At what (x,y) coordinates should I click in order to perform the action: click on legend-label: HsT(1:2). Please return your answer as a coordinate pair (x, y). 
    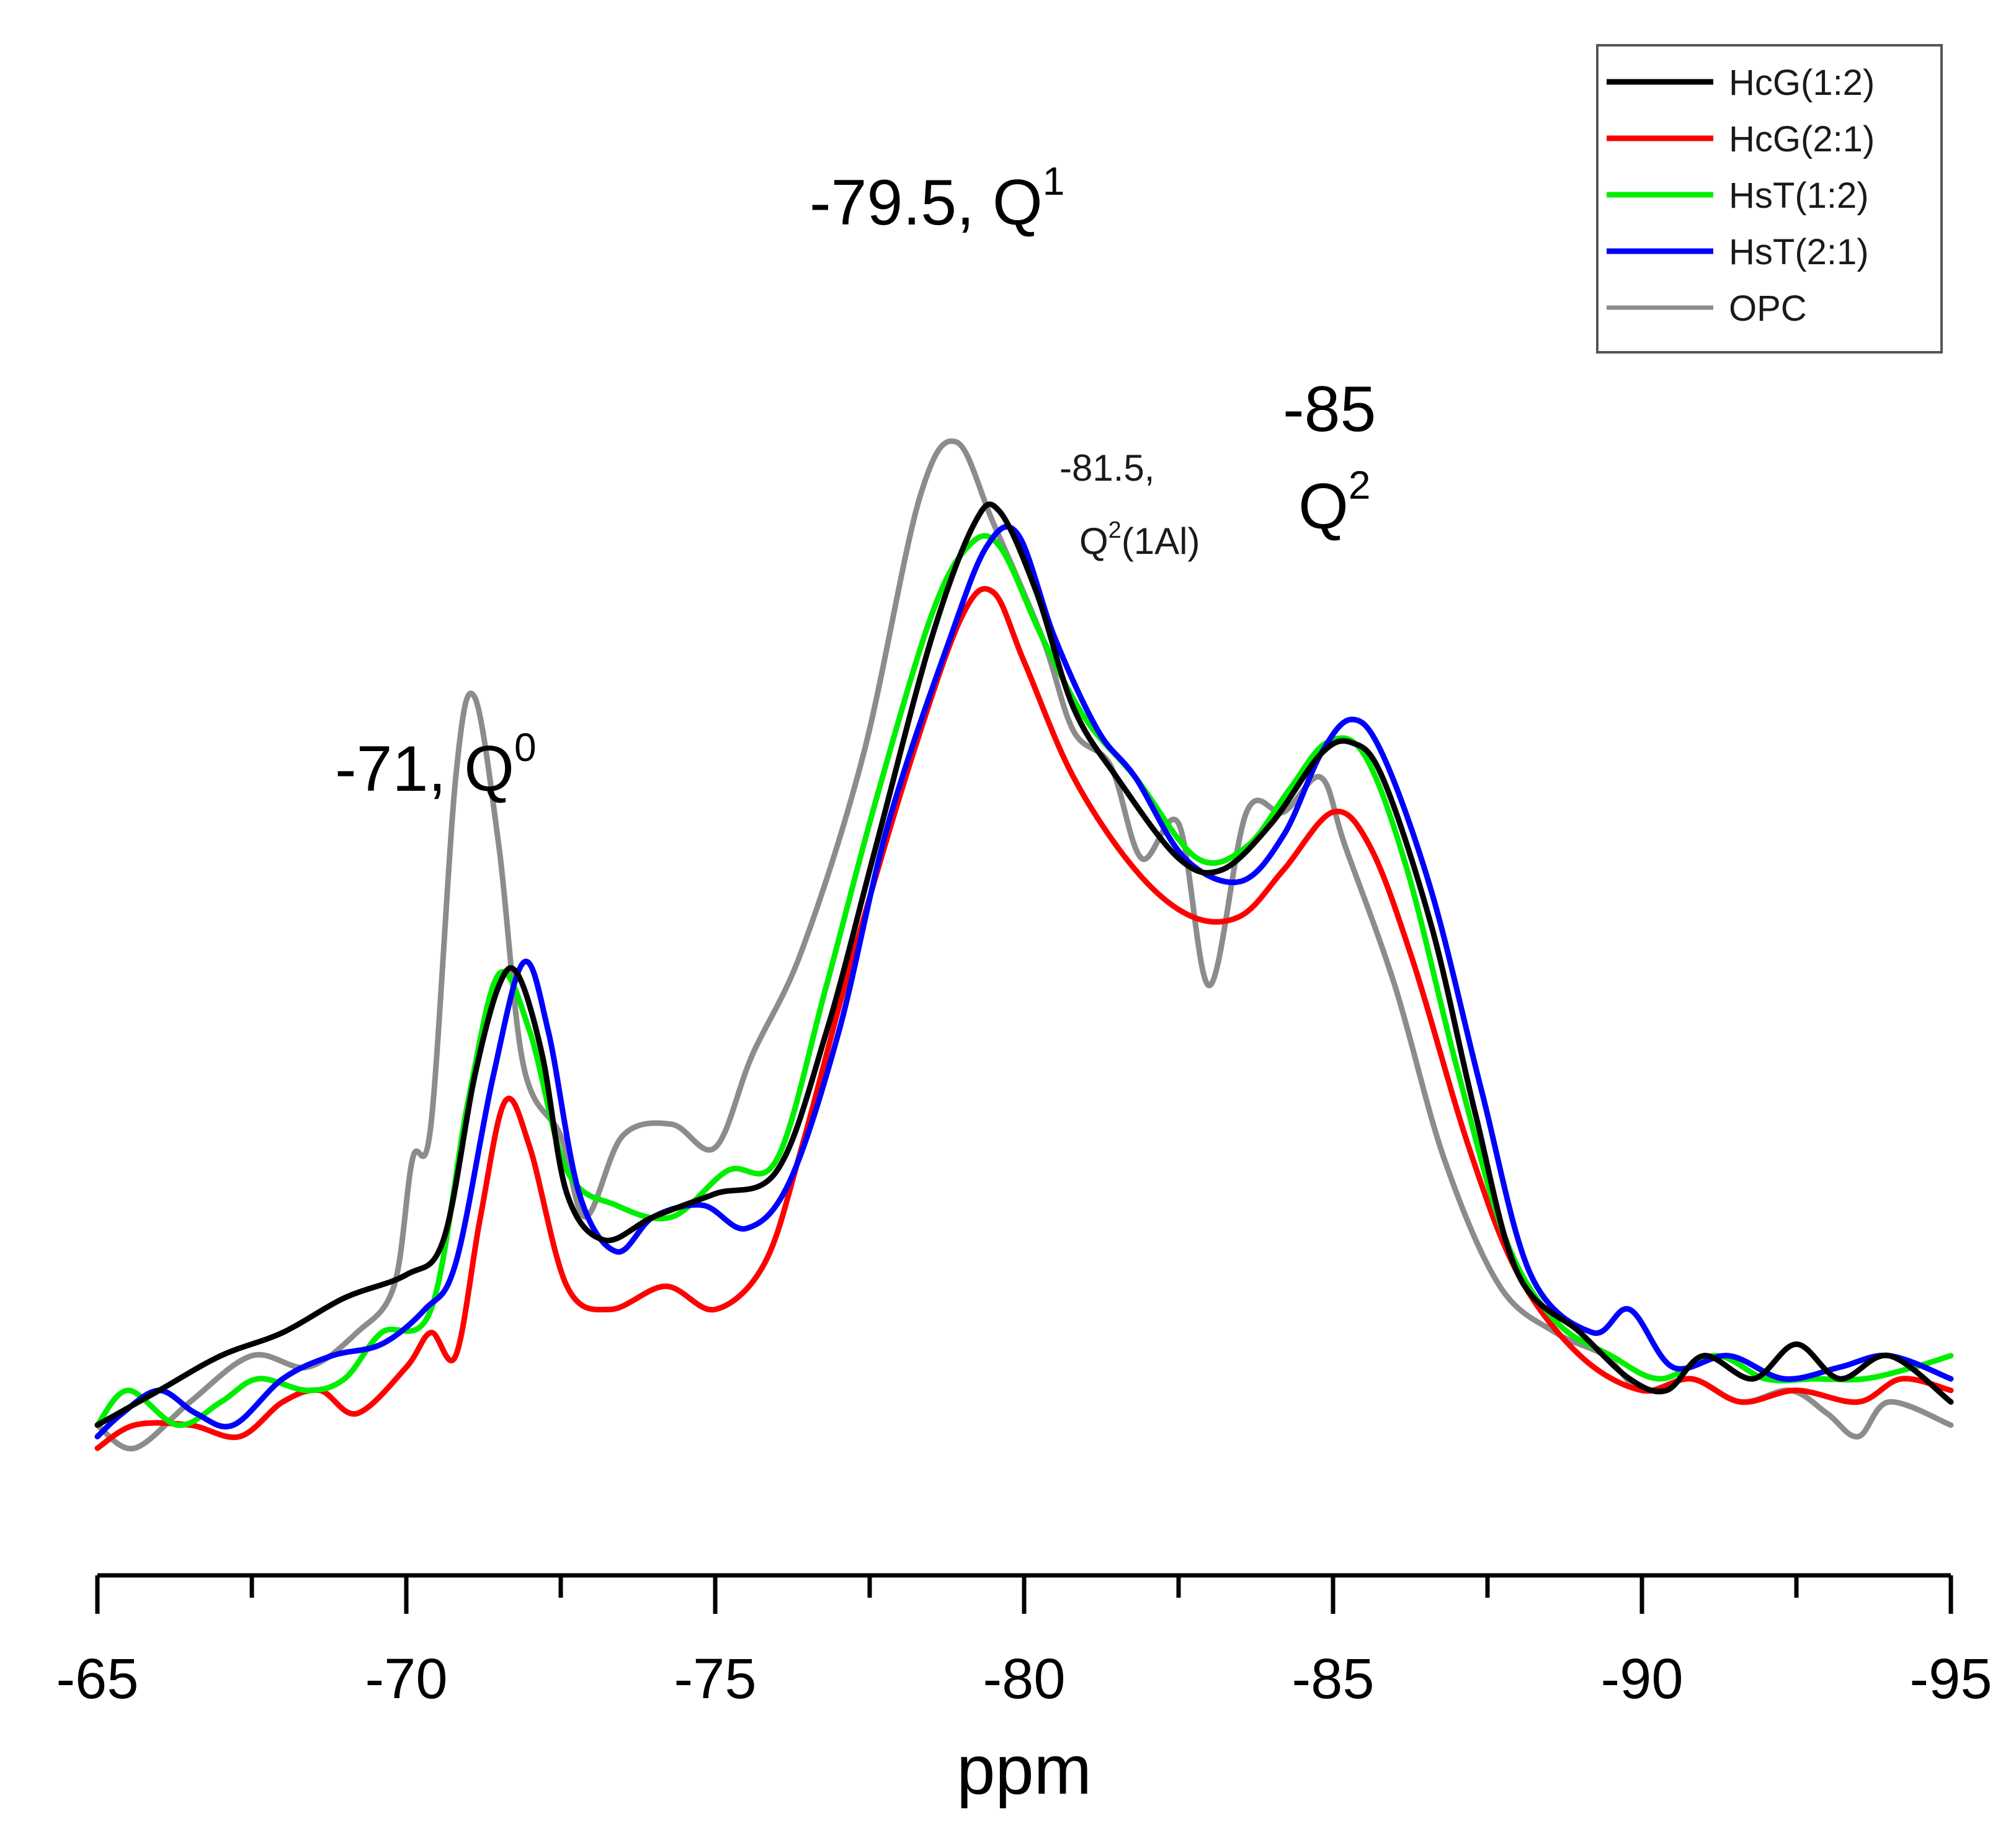
    Looking at the image, I should click on (1799, 196).